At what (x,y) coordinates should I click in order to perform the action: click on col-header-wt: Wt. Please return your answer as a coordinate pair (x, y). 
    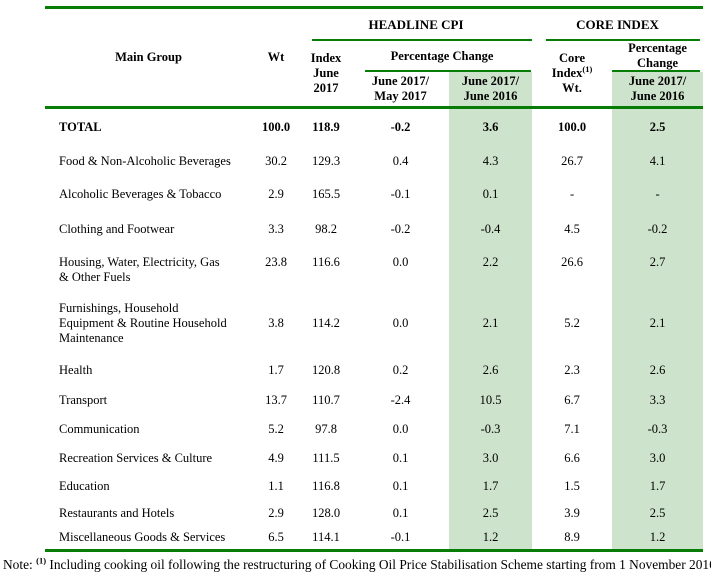
    Looking at the image, I should click on (276, 57).